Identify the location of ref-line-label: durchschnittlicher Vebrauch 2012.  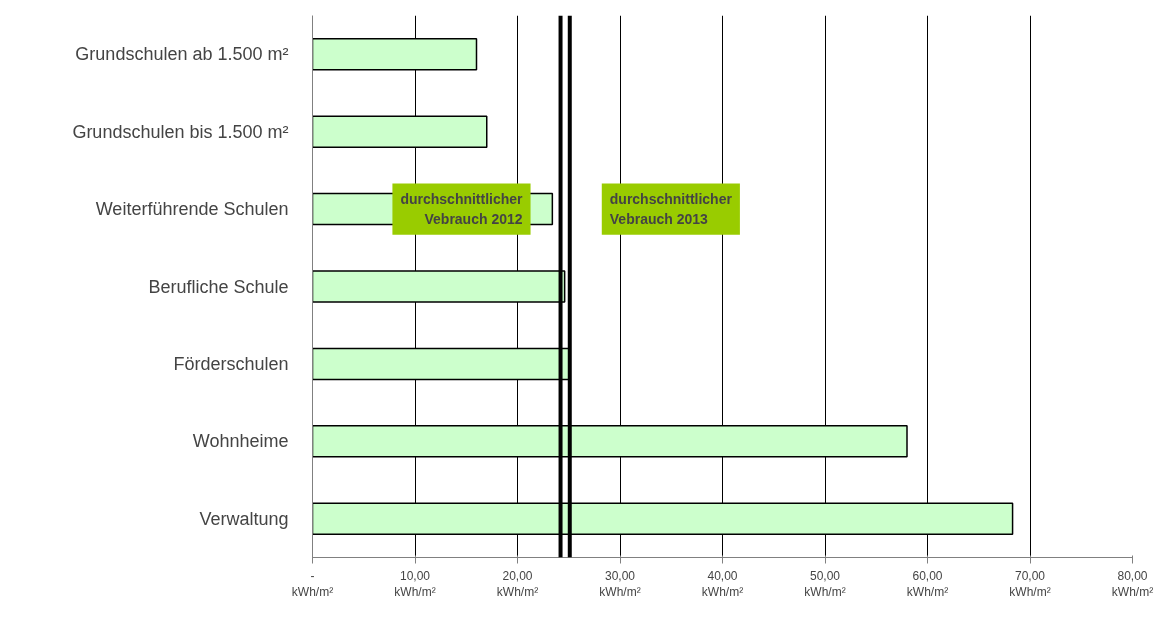
(462, 209).